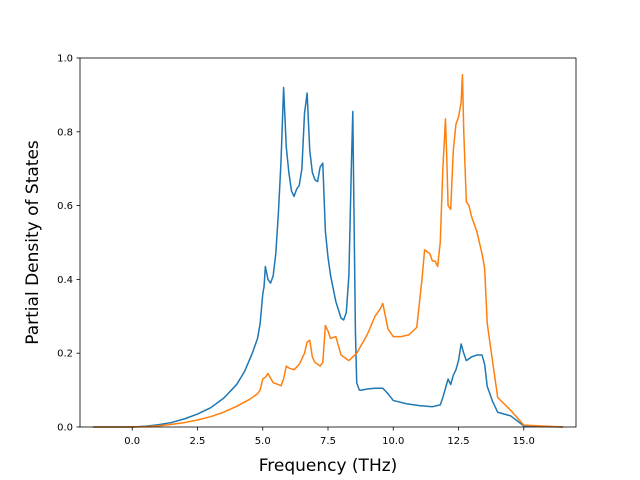 Image resolution: width=640 pixels, height=480 pixels. What do you see at coordinates (524, 441) in the screenshot?
I see `x-tick-label: 15.0` at bounding box center [524, 441].